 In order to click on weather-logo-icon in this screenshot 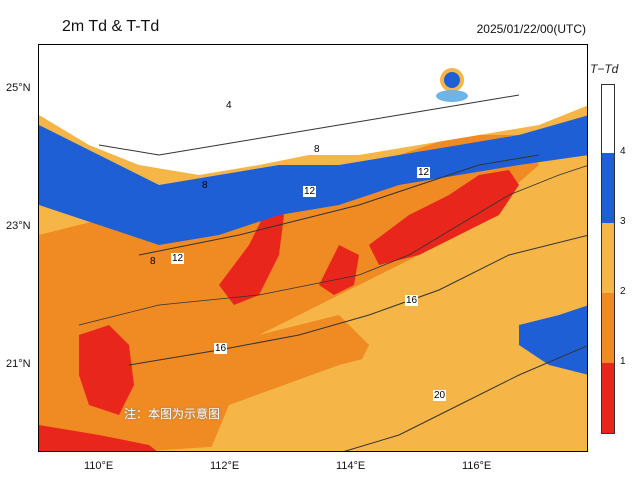, I will do `click(452, 85)`.